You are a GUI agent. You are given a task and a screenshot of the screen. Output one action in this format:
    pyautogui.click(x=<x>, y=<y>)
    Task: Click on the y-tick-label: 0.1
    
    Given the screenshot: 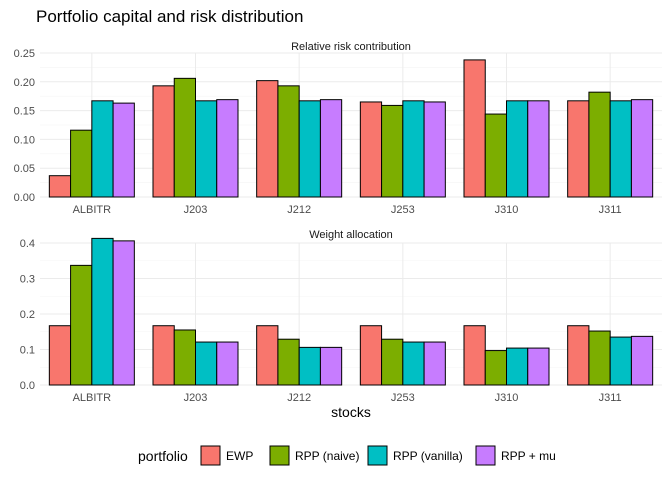 What is the action you would take?
    pyautogui.click(x=27, y=351)
    